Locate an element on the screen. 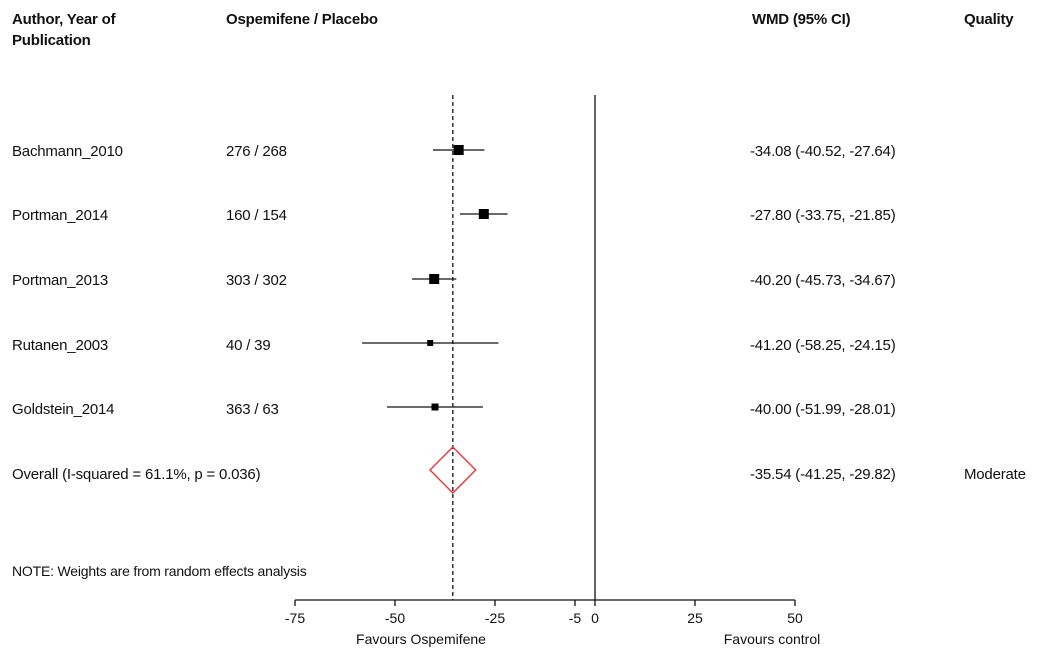 This screenshot has width=1049, height=657. favours-control-label: Favours control is located at coordinates (772, 639).